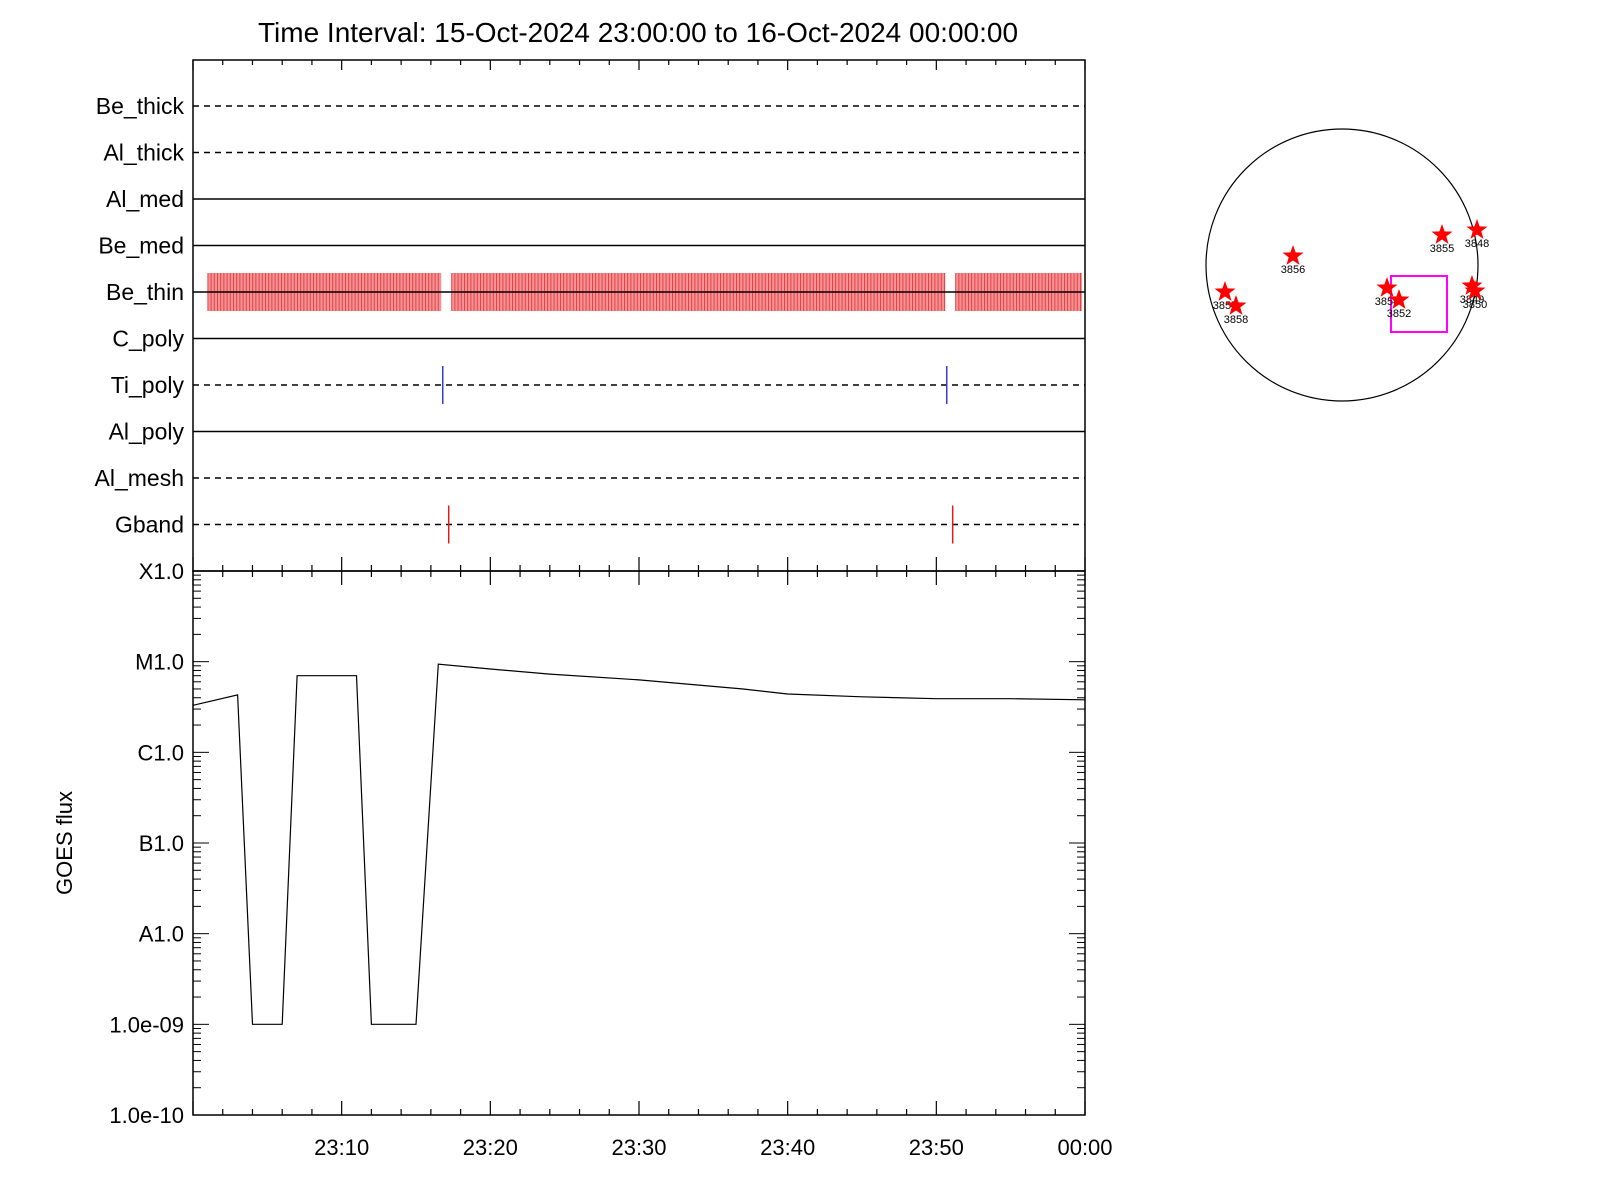  Describe the element at coordinates (590, 478) in the screenshot. I see `filter-row-al-mesh: Al_mesh` at that location.